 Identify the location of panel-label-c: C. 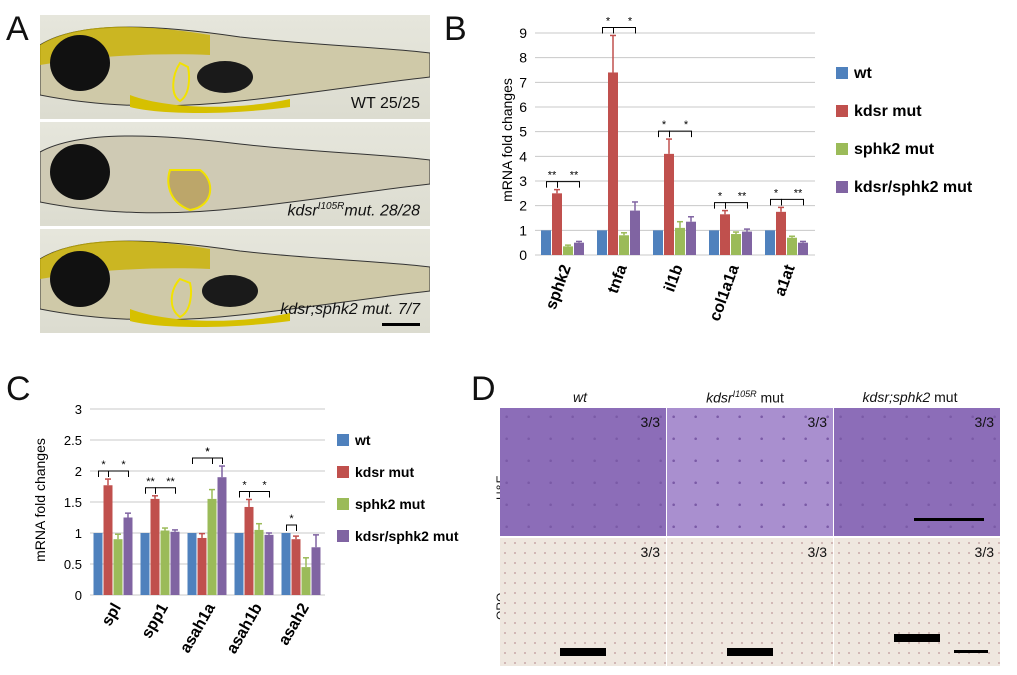
(18, 389).